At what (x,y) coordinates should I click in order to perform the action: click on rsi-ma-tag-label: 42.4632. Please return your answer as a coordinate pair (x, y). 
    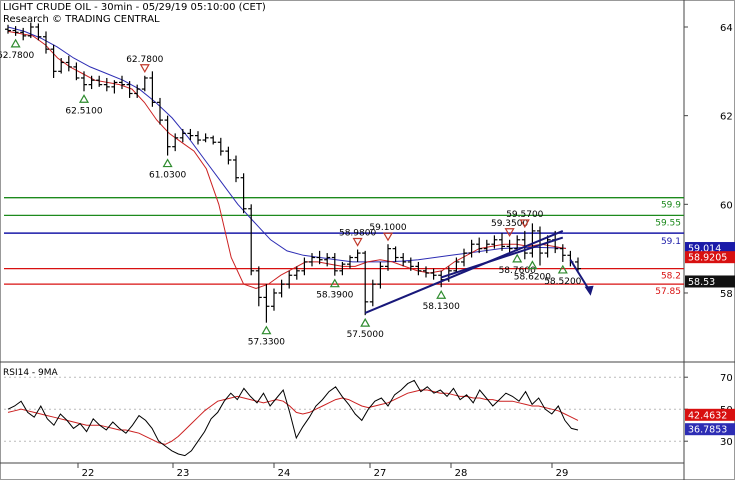
    Looking at the image, I should click on (707, 415).